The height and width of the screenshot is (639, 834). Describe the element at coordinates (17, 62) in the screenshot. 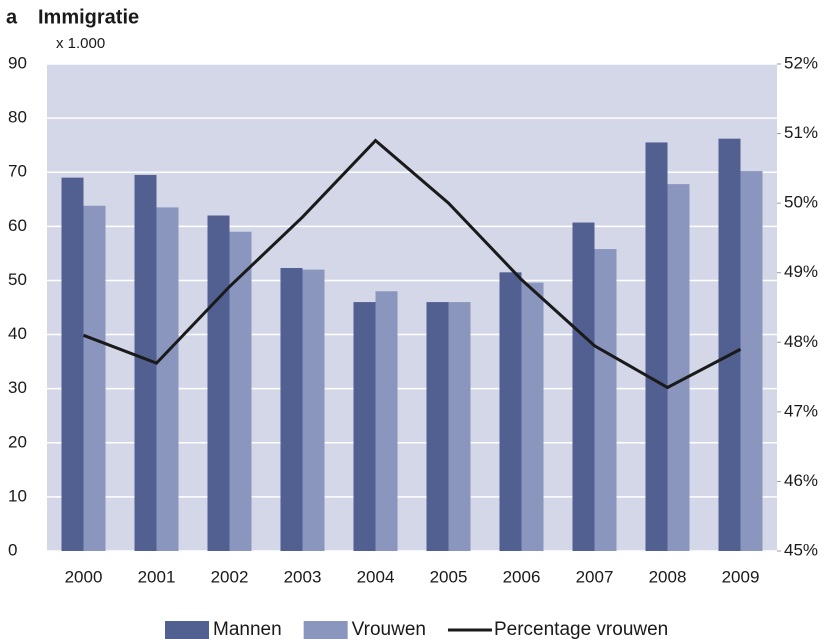

I see `y-tick-label: 90` at that location.